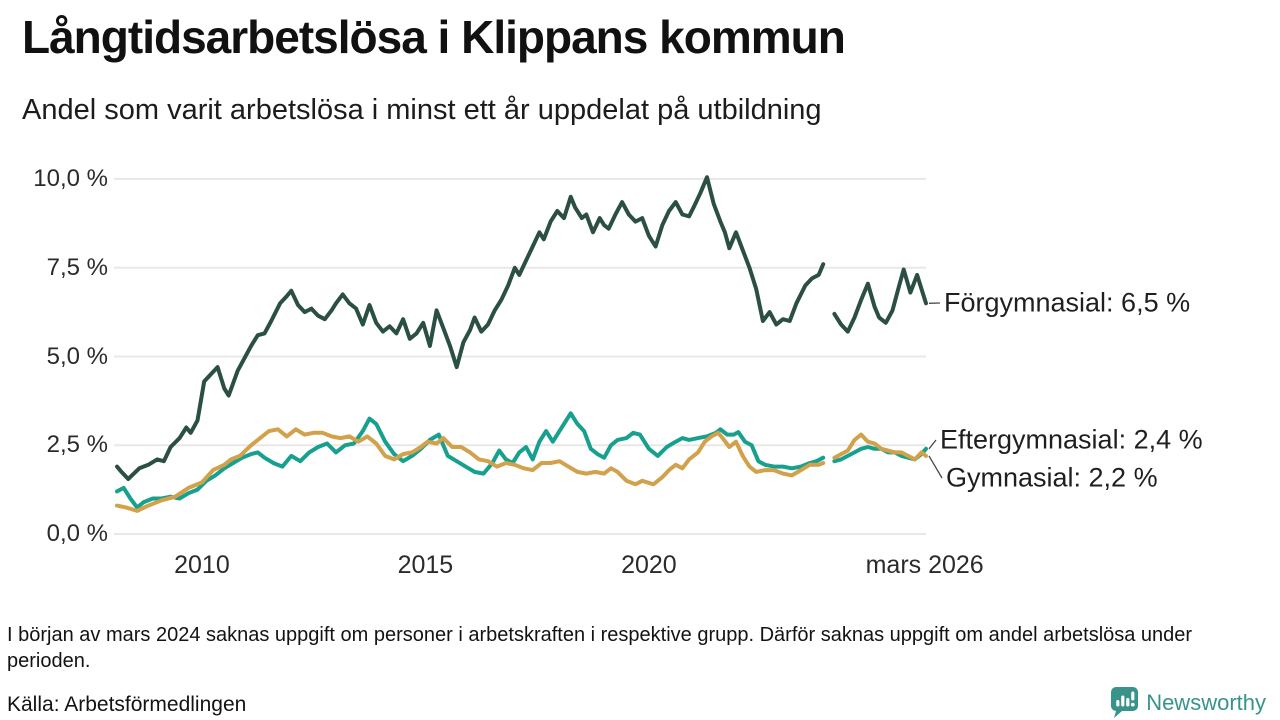 The image size is (1280, 720). I want to click on series-end-label-förgymnasial: Förgymnasial: 6,5 %, so click(1067, 302).